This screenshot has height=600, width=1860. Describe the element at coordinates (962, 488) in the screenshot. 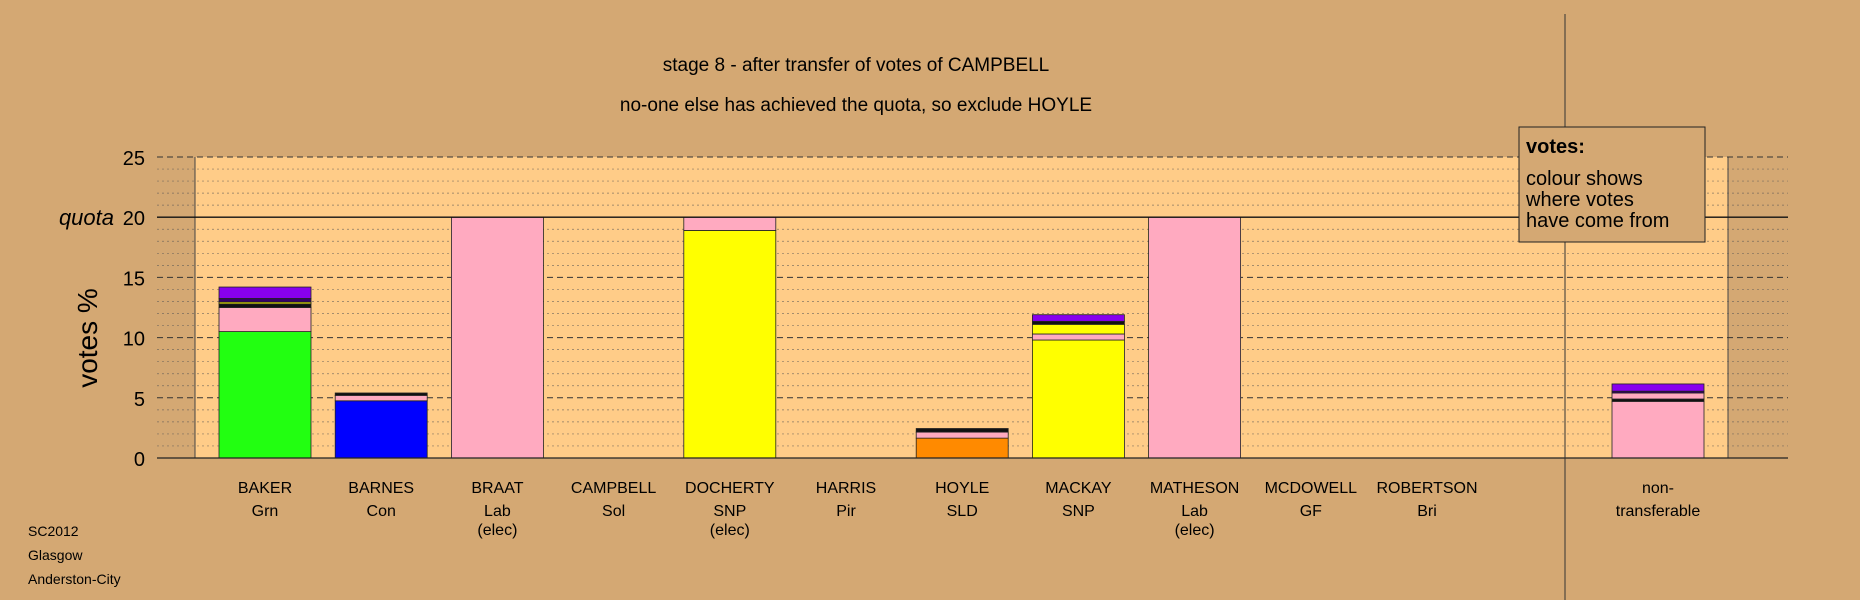

I see `candidate-name: HOYLE` at that location.